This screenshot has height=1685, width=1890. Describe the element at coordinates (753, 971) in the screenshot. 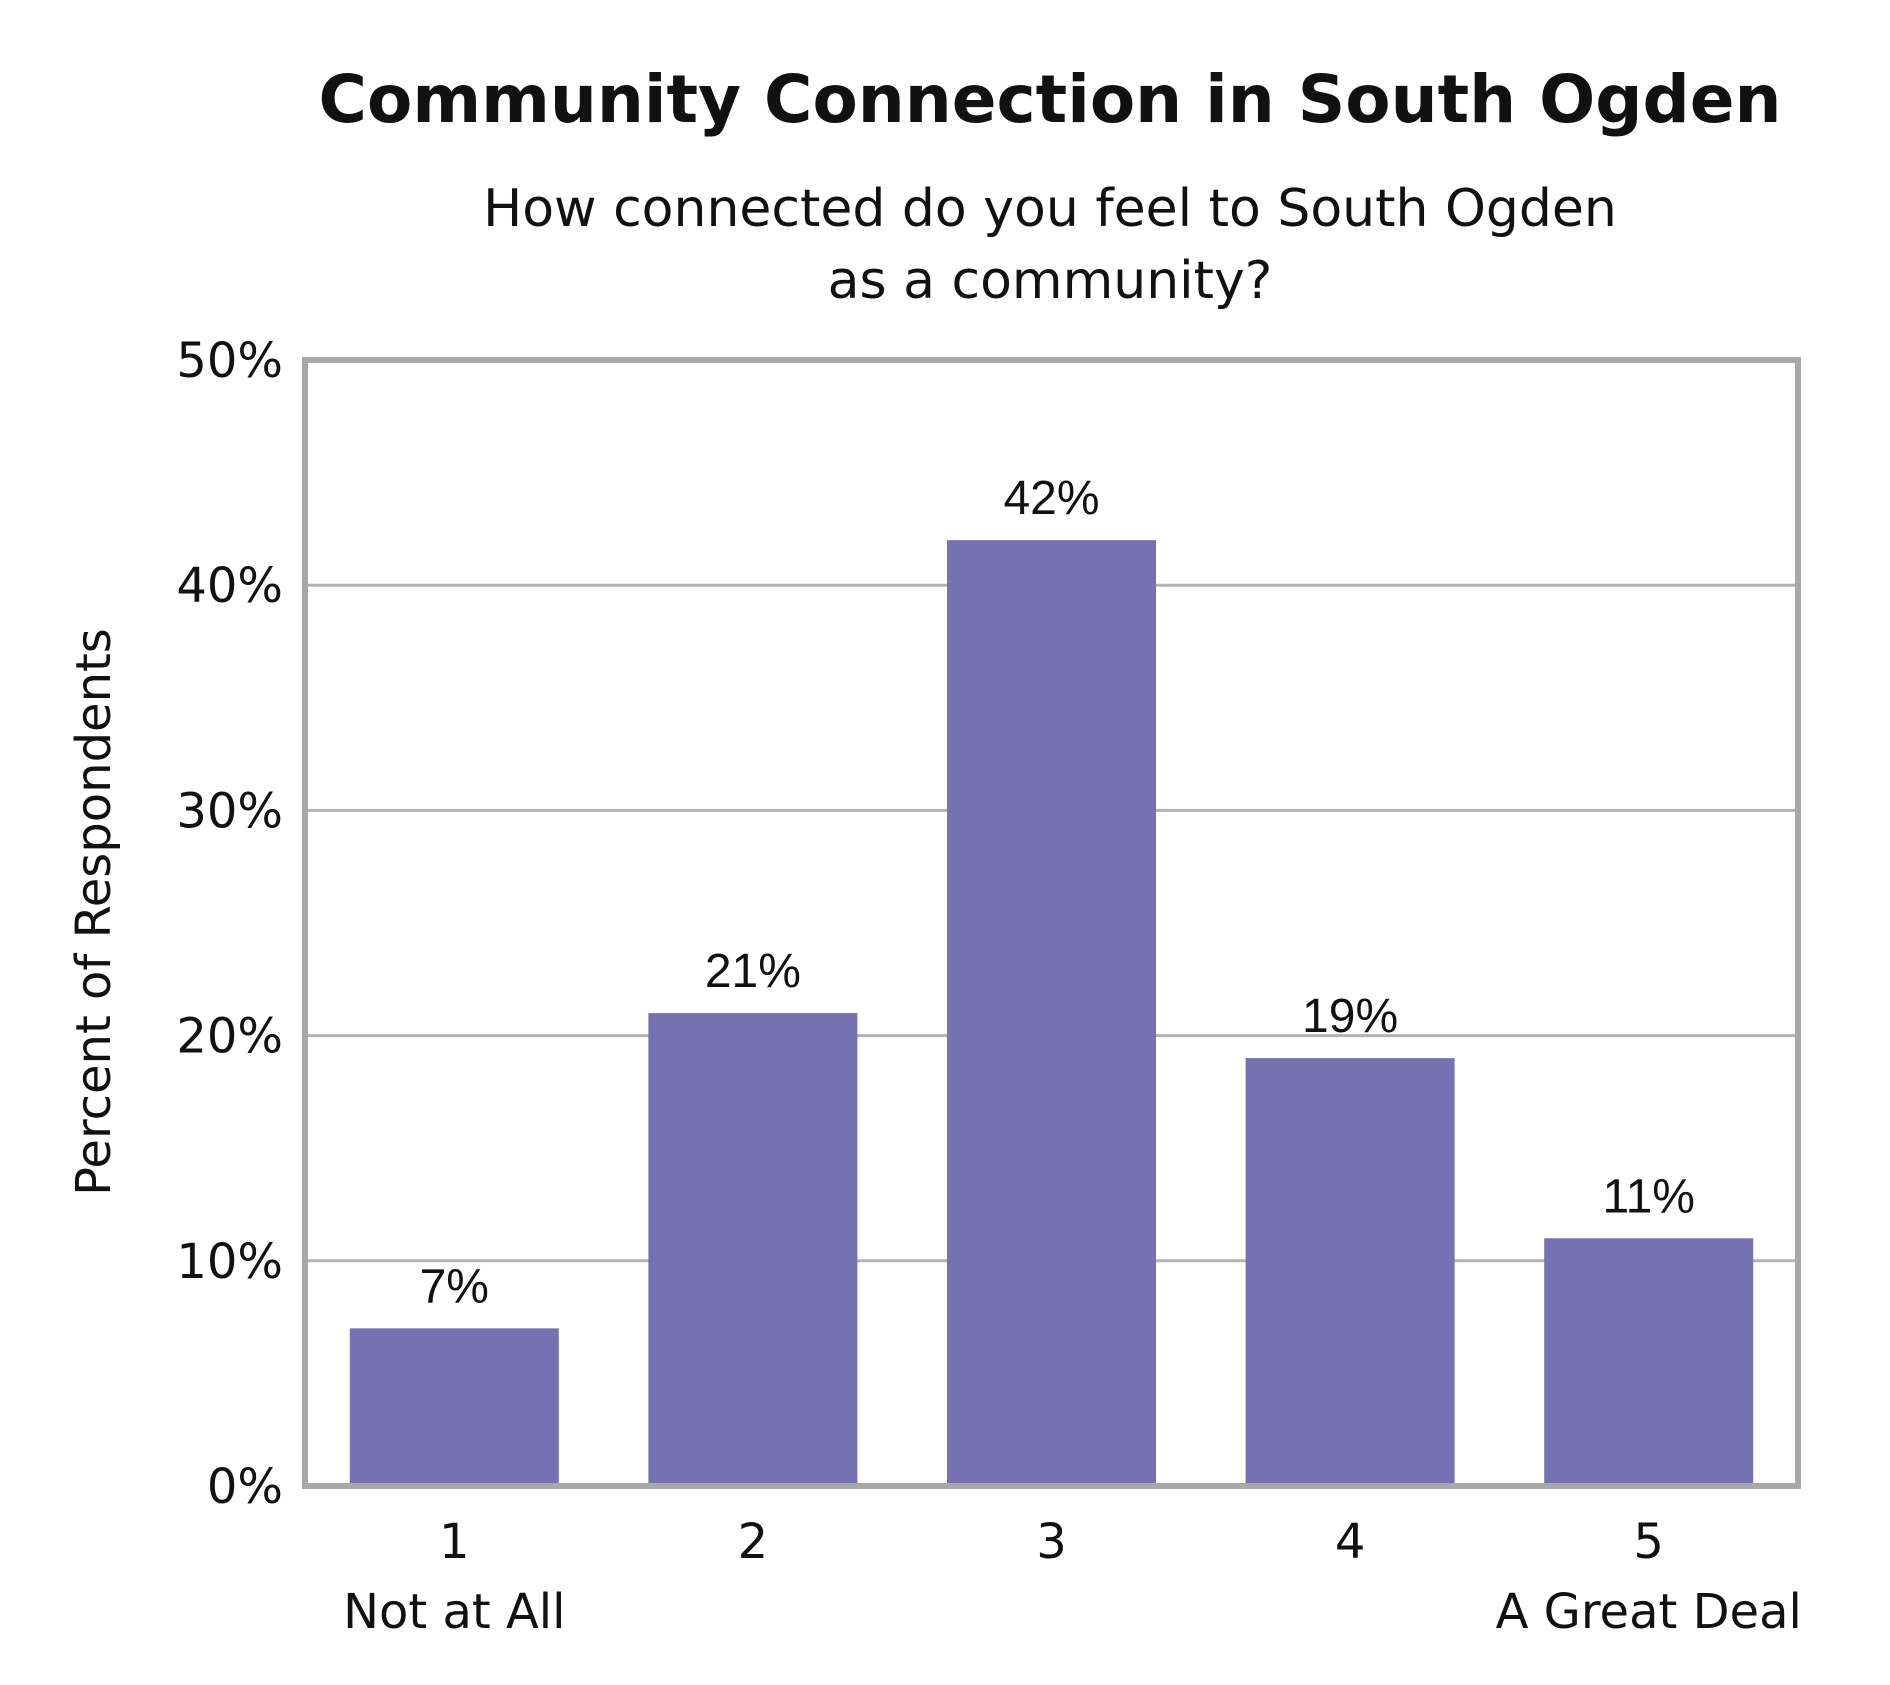

I see `data-label: 21%` at that location.